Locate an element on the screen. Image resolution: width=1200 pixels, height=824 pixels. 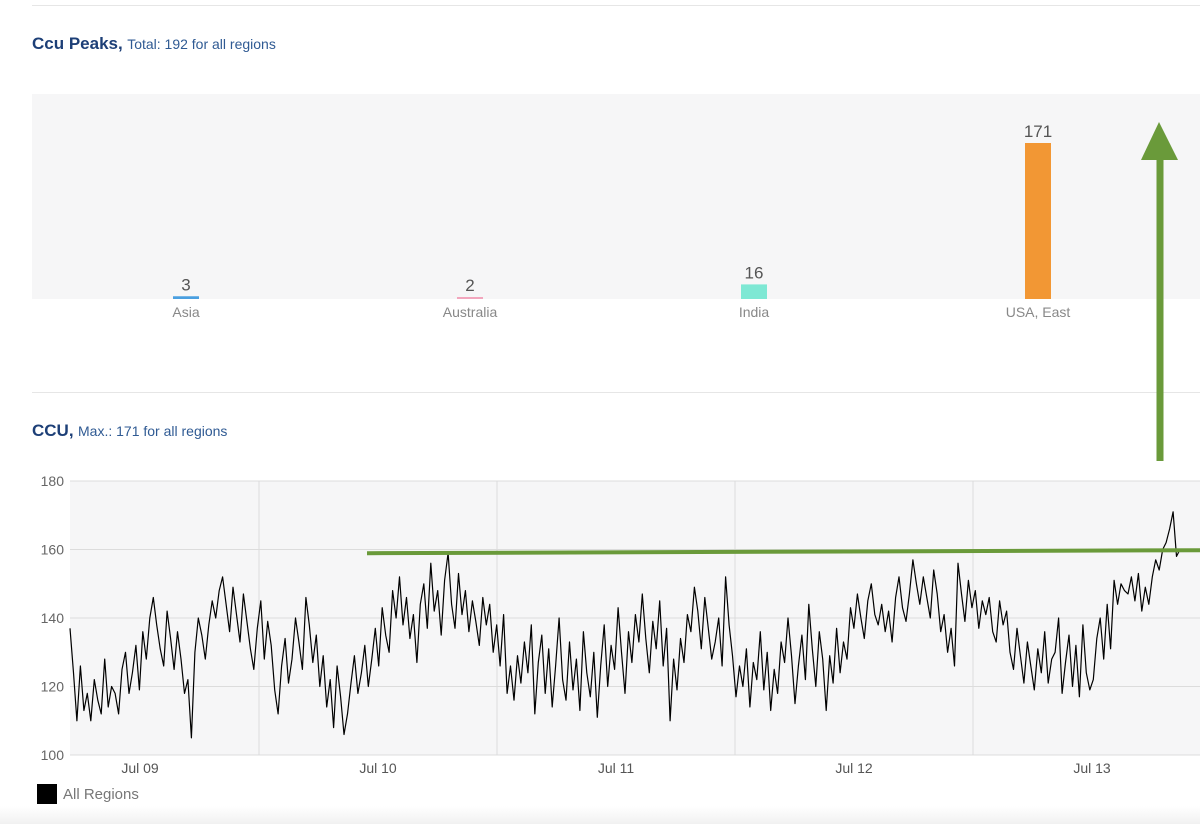
category-label-usa-east: USA, East is located at coordinates (1038, 312).